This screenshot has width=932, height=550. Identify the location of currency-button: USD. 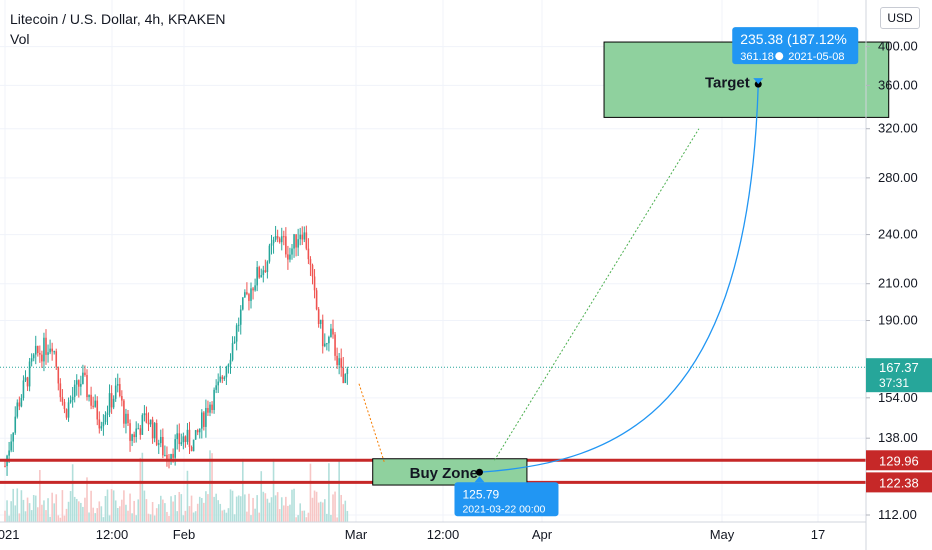
(900, 18).